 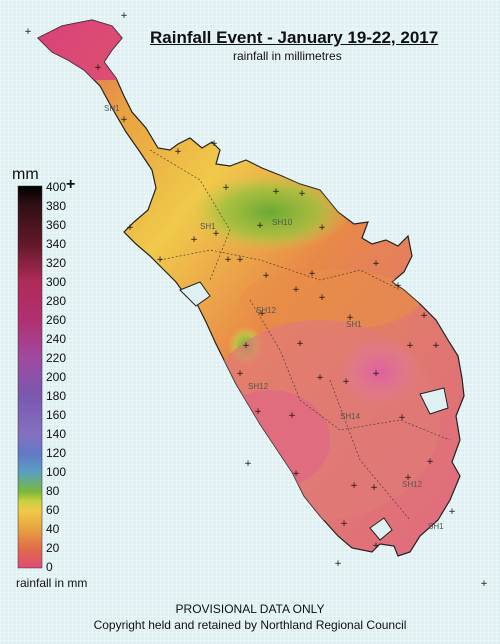 I want to click on provisional-note: PROVISIONAL DATA ONLY, so click(x=250, y=609).